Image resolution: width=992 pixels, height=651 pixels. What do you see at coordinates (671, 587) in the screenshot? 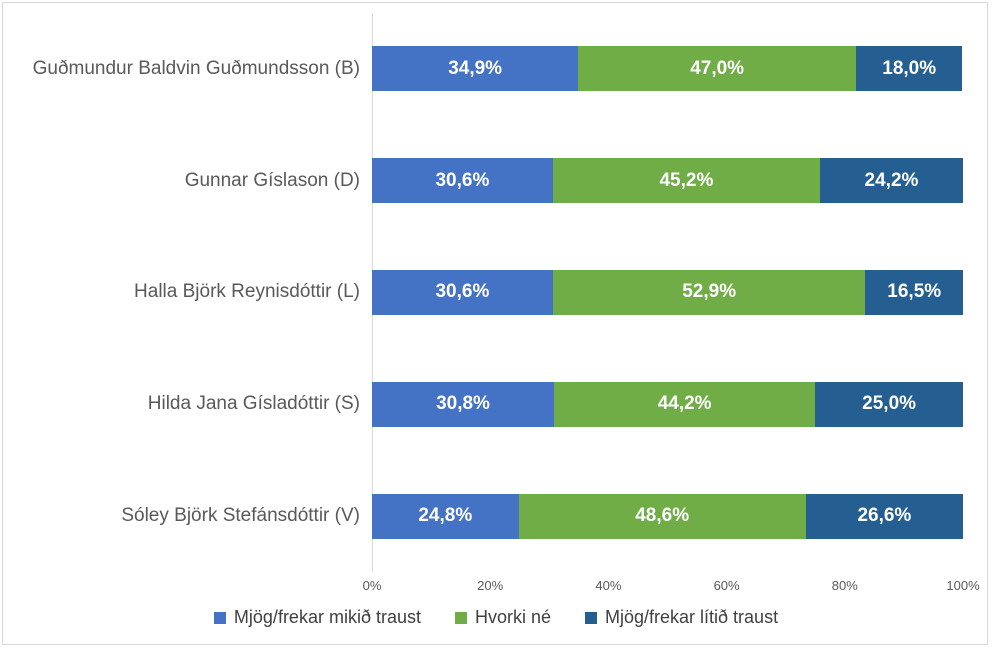
I see `x-axis: 0% 20% 40% 60% 80% 100%` at bounding box center [671, 587].